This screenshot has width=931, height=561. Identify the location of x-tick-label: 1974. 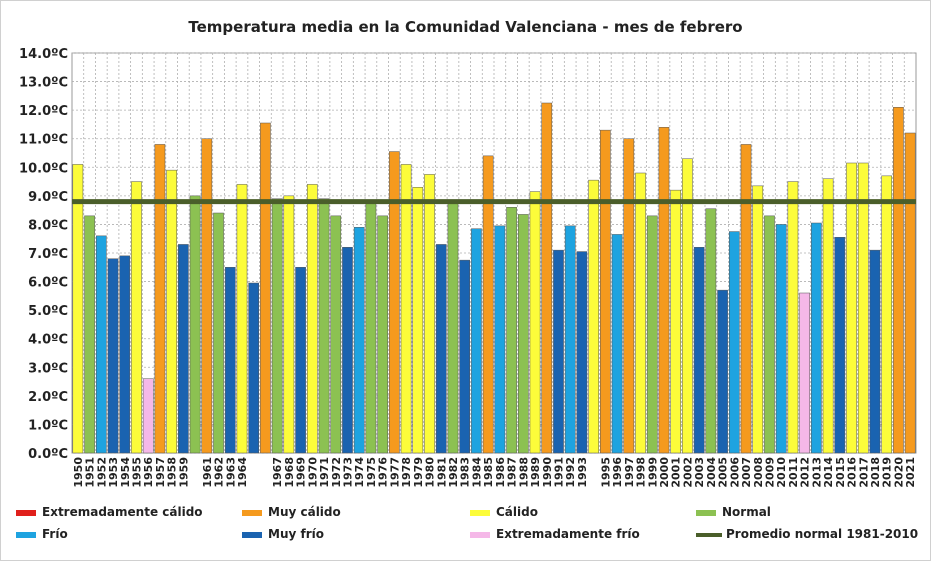
(359, 472).